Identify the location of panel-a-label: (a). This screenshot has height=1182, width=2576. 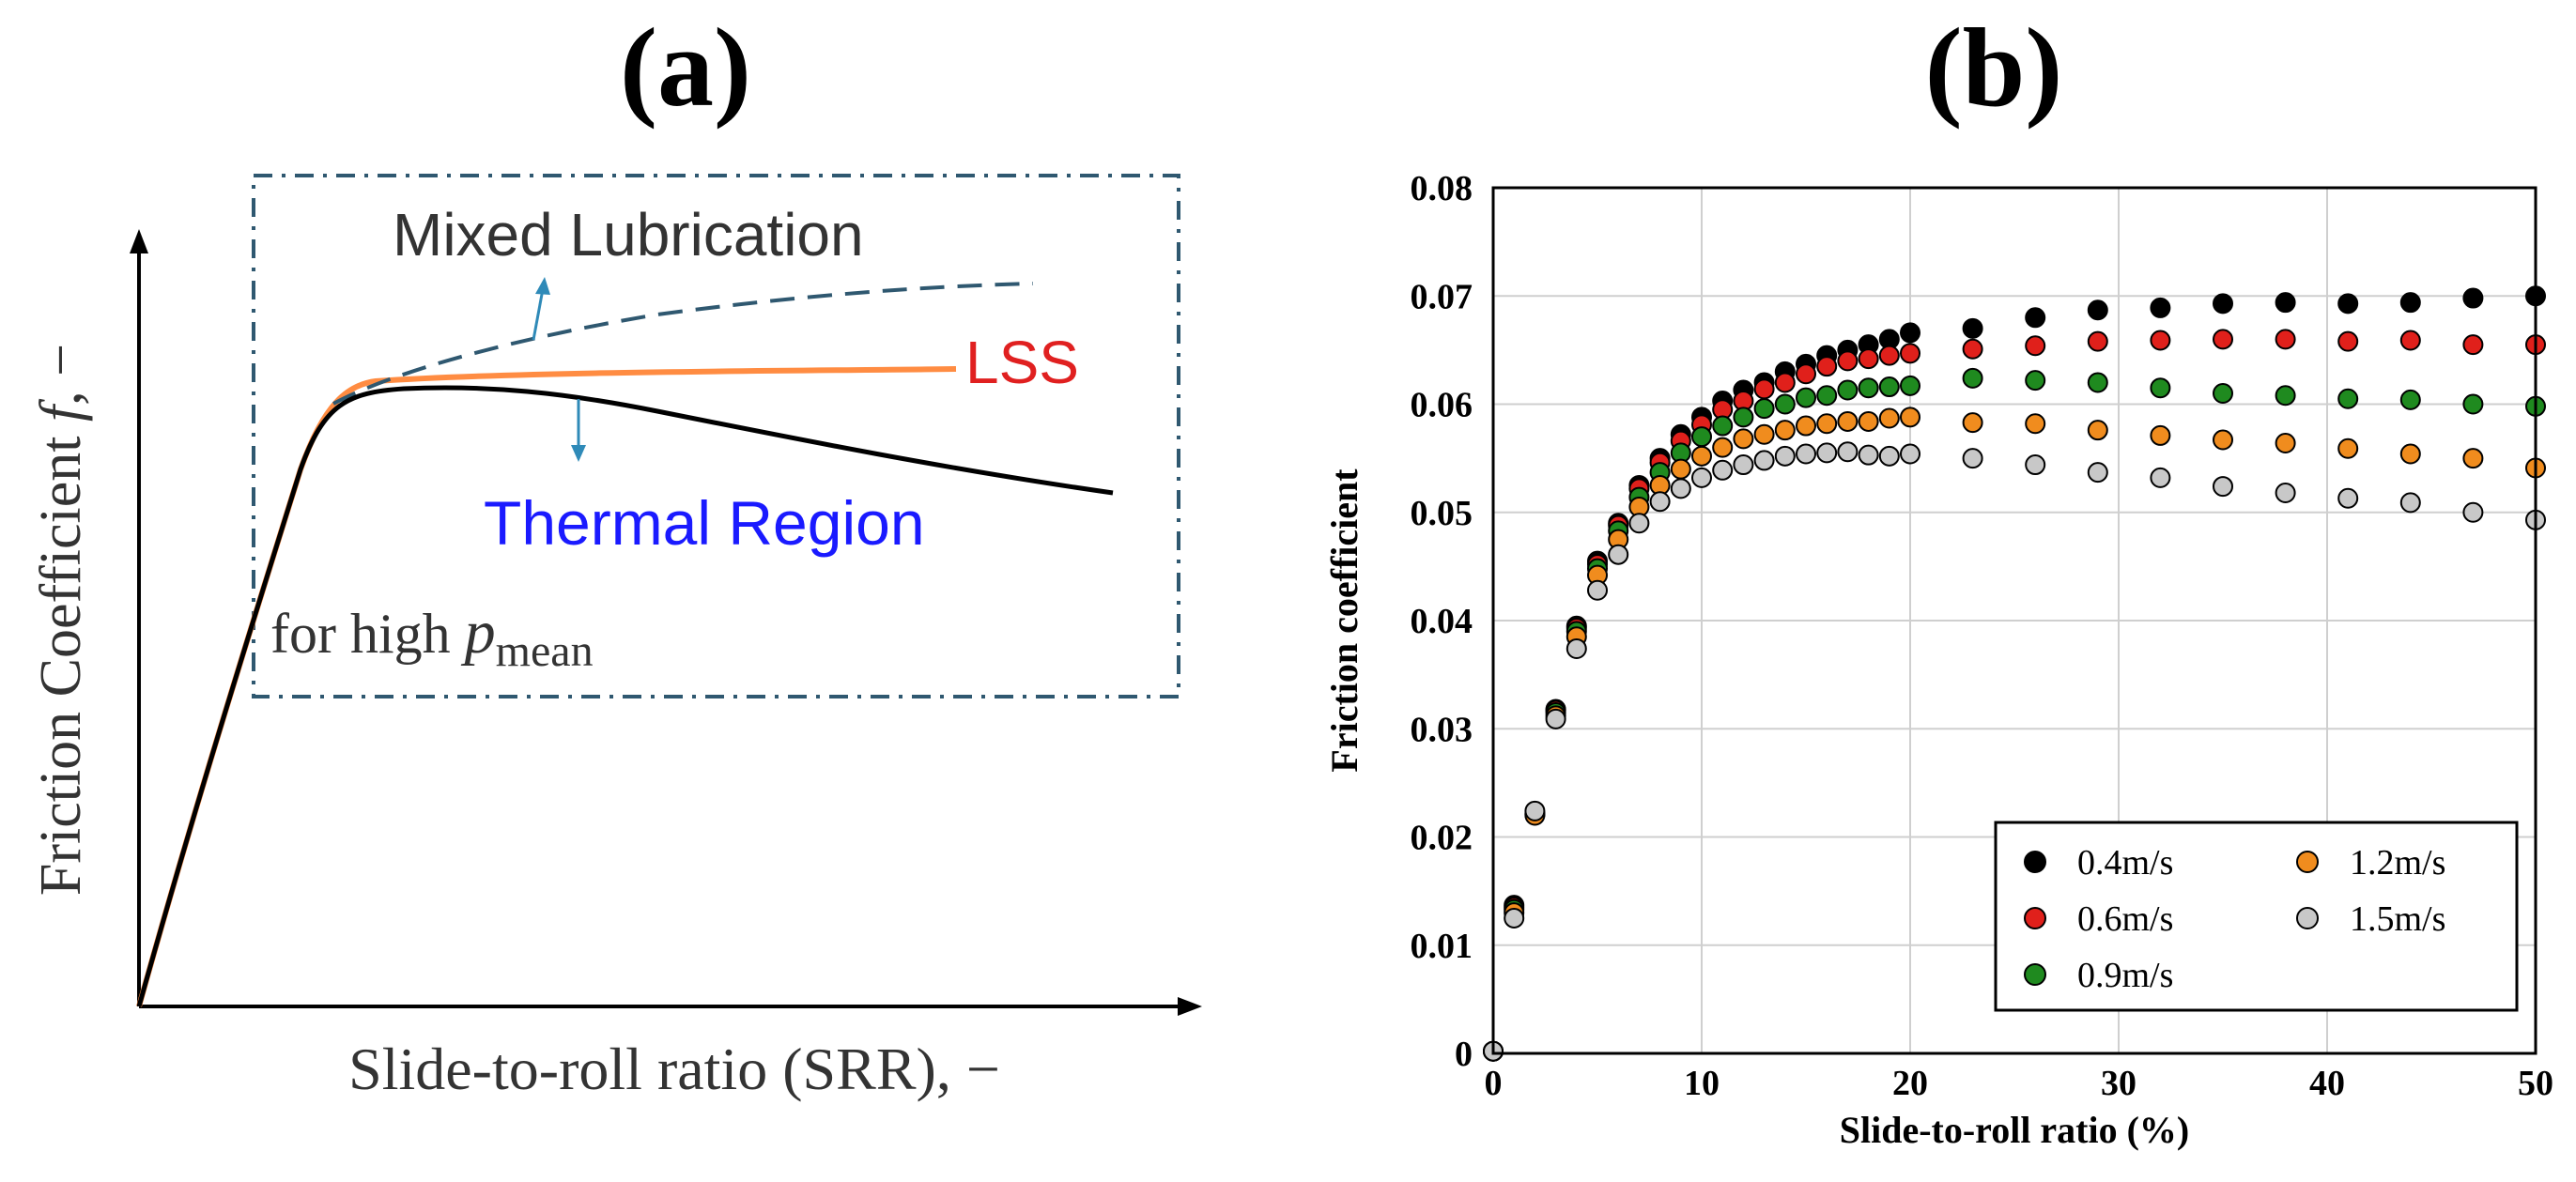
(685, 67).